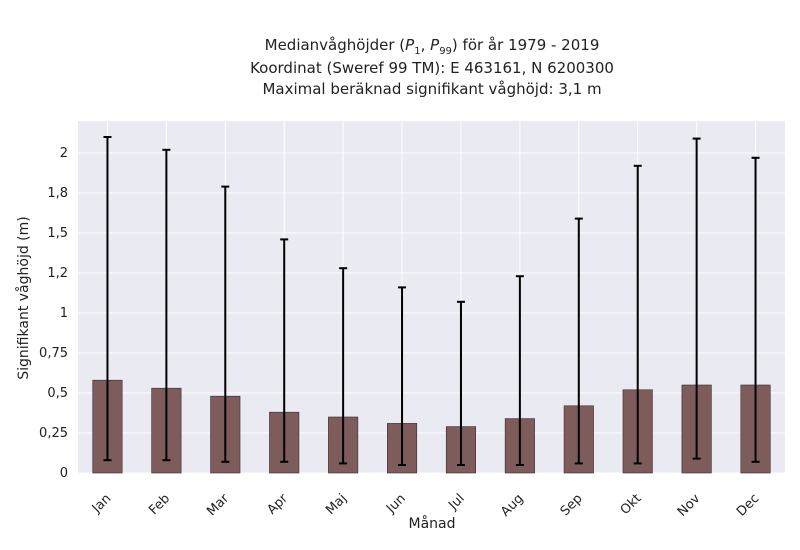 Image resolution: width=800 pixels, height=550 pixels. I want to click on x-tick-label: Sep, so click(572, 505).